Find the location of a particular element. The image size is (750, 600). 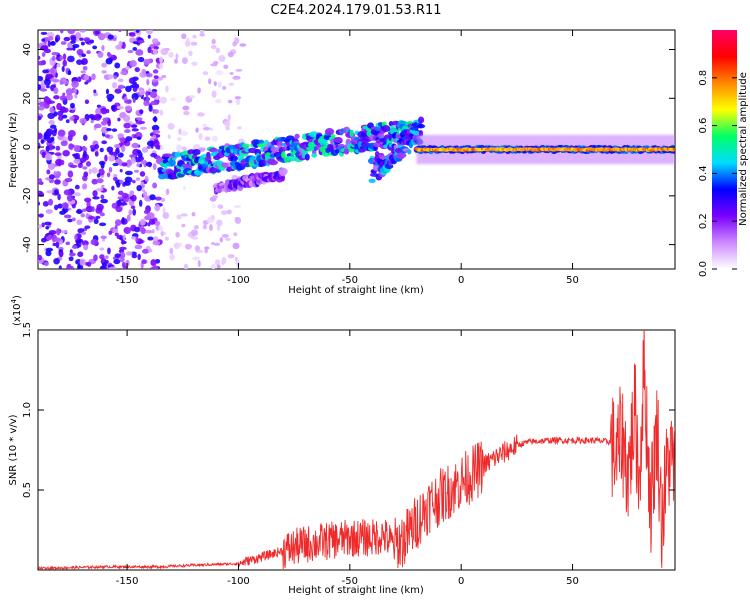

snr-multiplier-base: (x10 is located at coordinates (17, 314).